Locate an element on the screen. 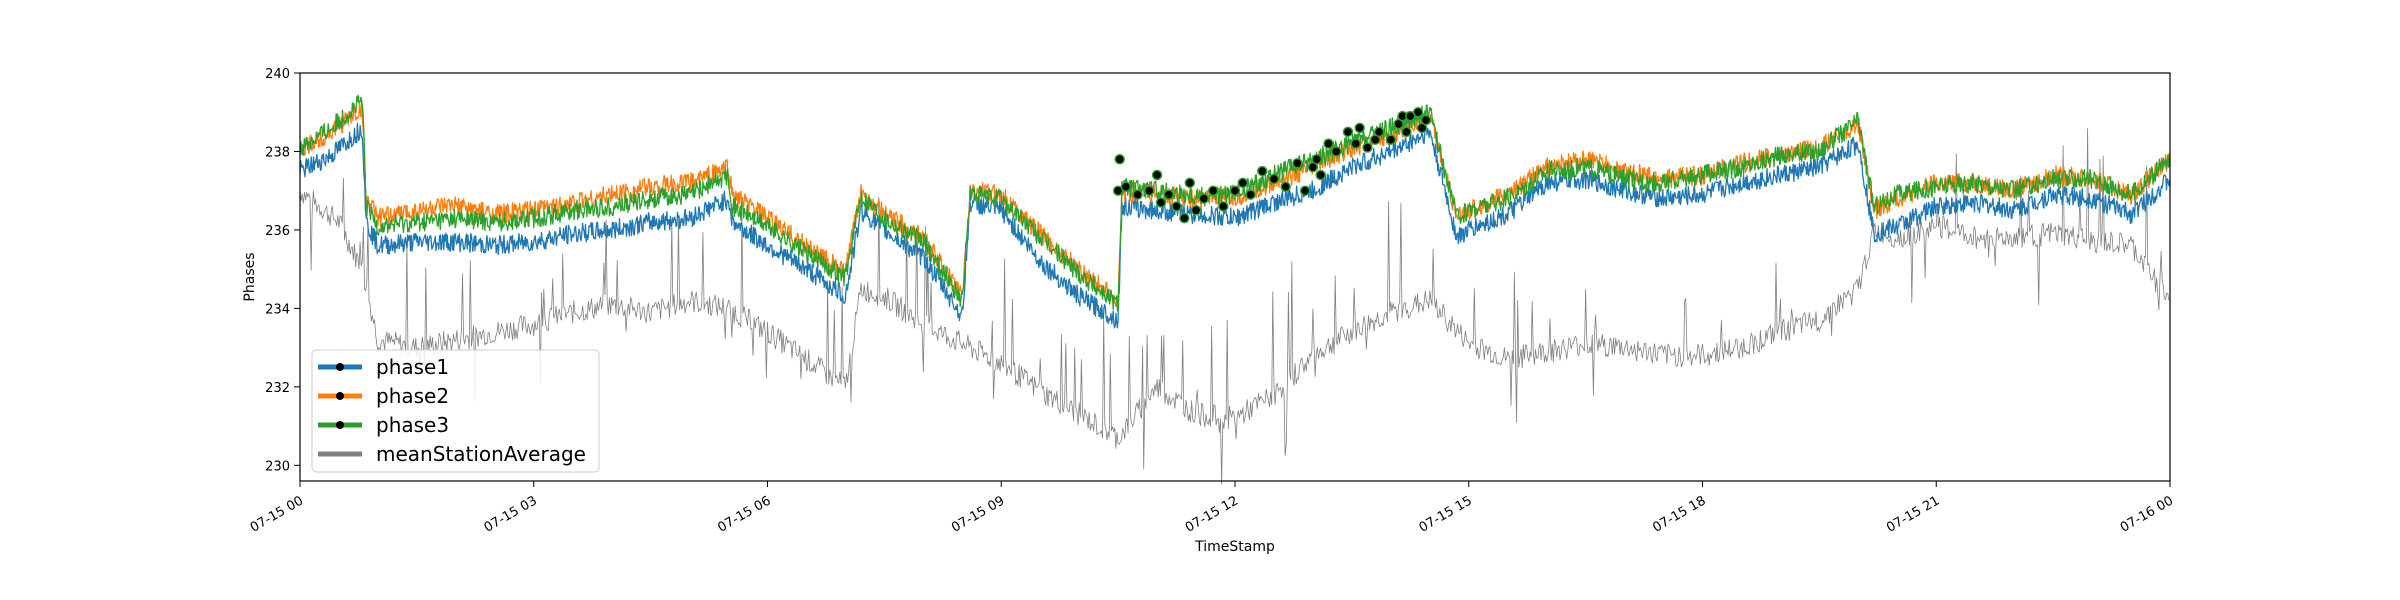  y-axis-label: Phases is located at coordinates (250, 276).